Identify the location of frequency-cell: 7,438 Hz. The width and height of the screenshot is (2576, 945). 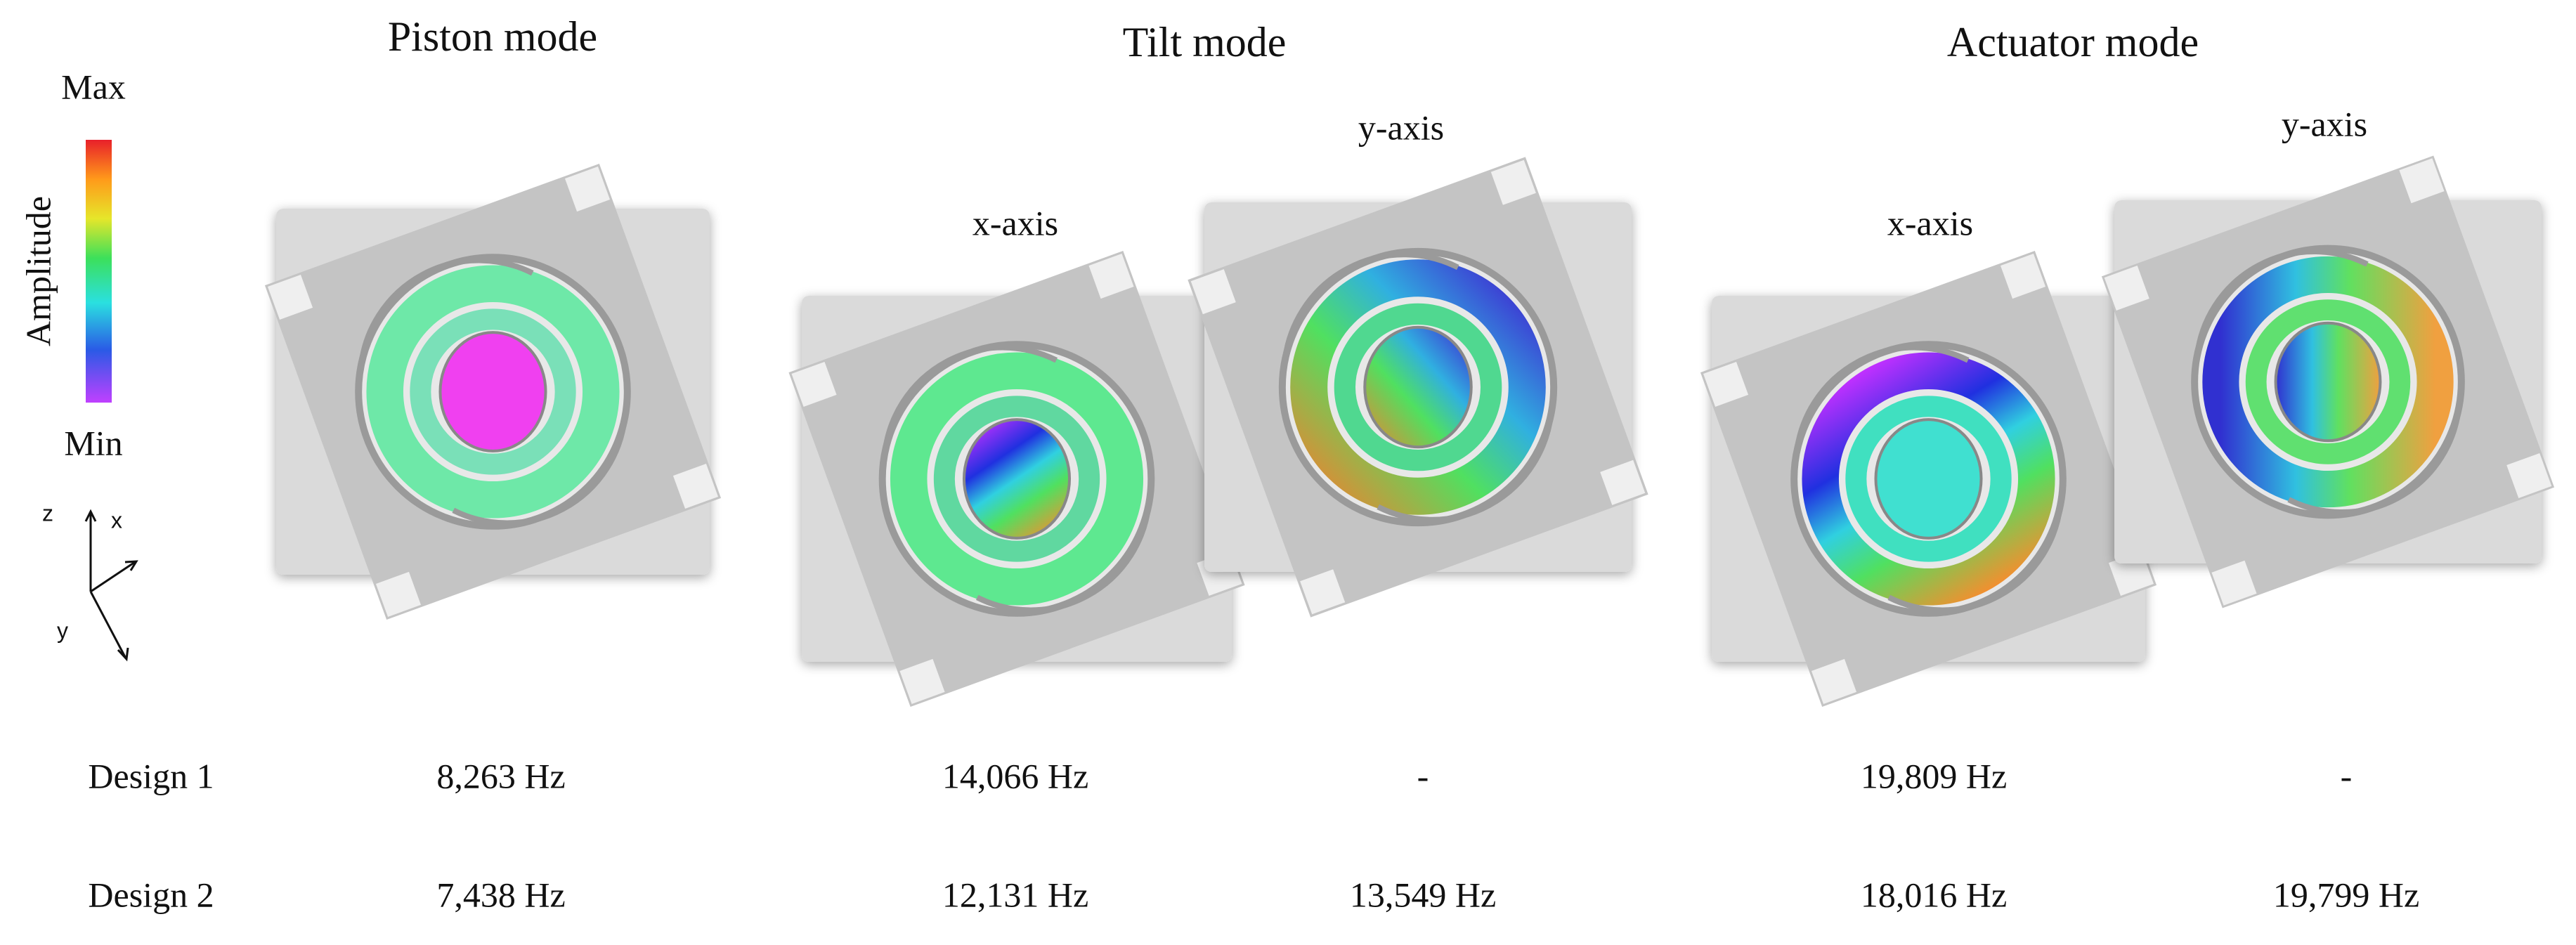
(500, 895).